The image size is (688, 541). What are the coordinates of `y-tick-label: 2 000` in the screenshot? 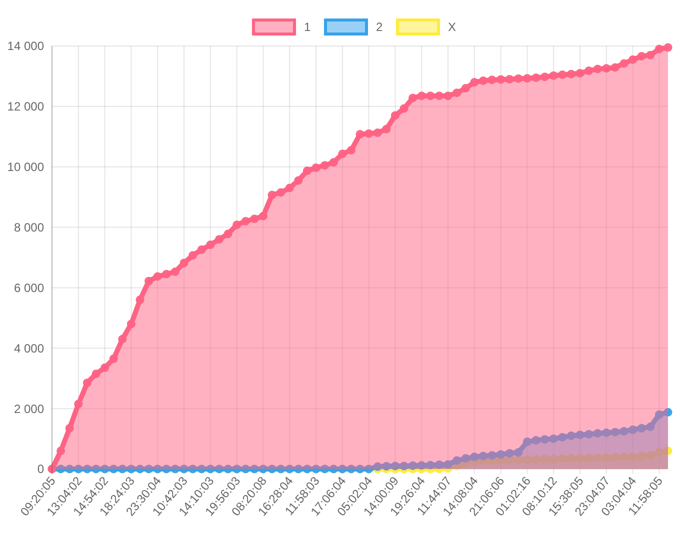 It's located at (29, 409).